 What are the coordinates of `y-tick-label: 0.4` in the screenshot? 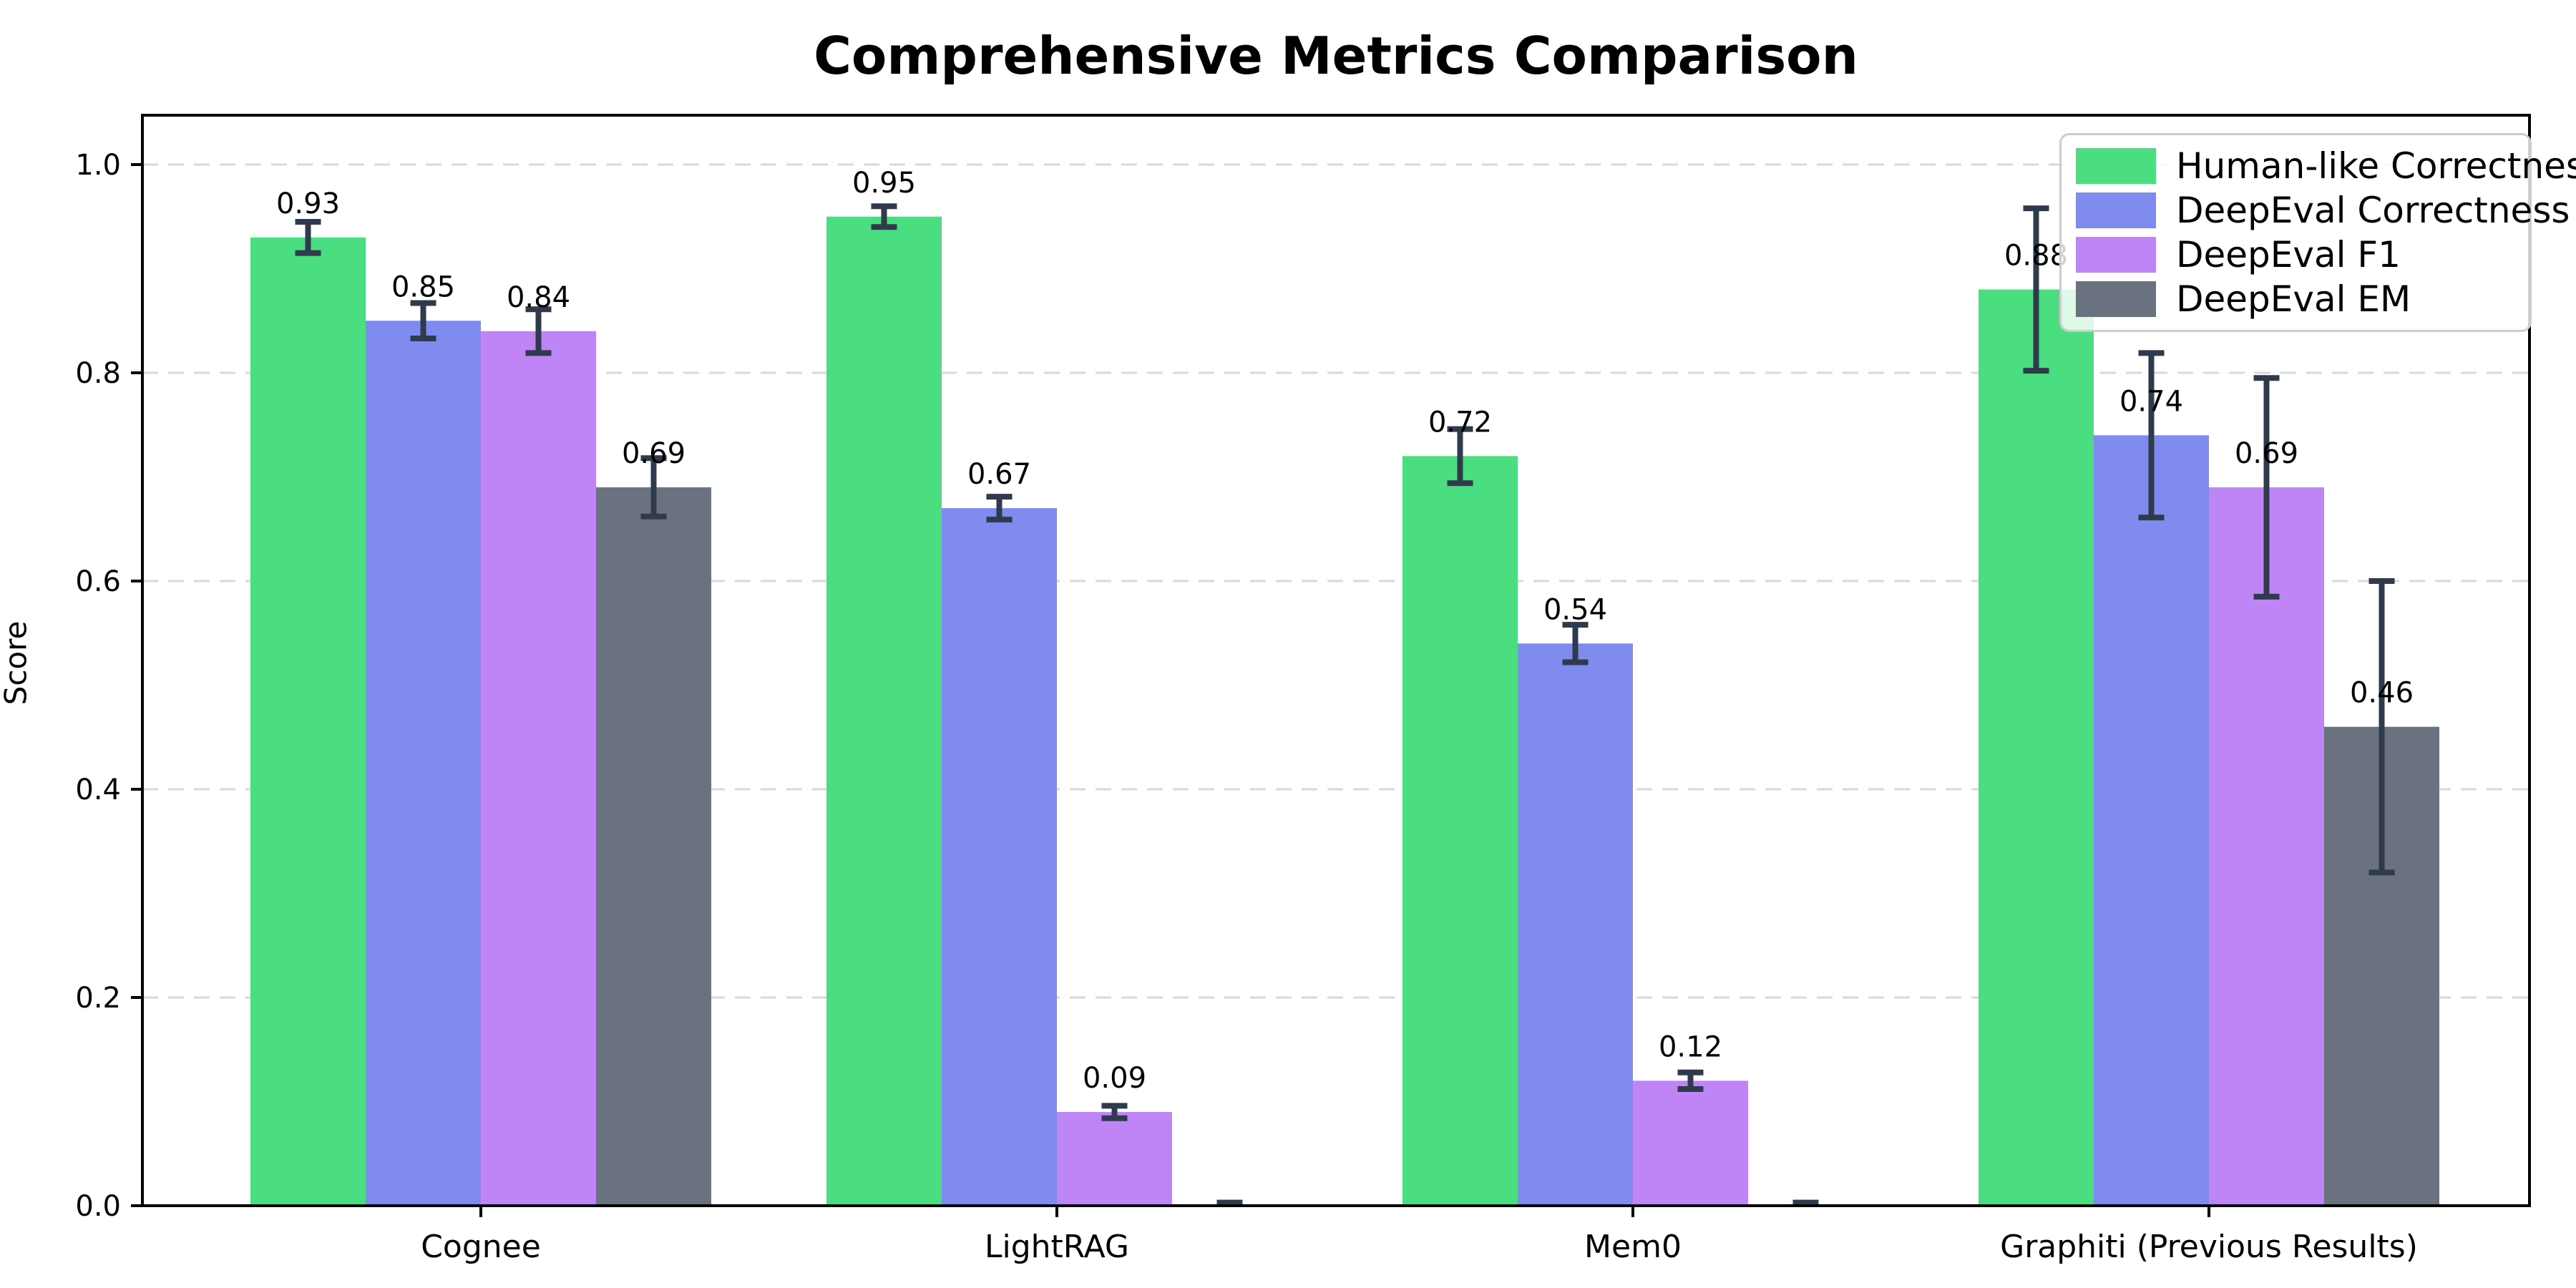 It's located at (98, 790).